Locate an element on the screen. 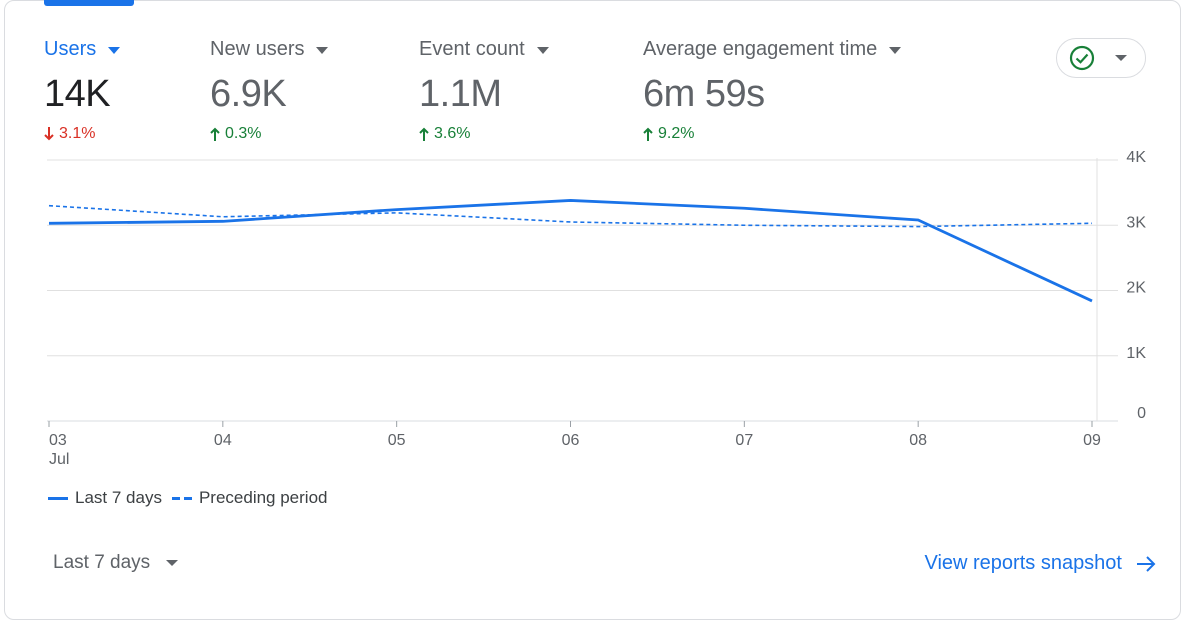  x-tick-label: 04 is located at coordinates (223, 440).